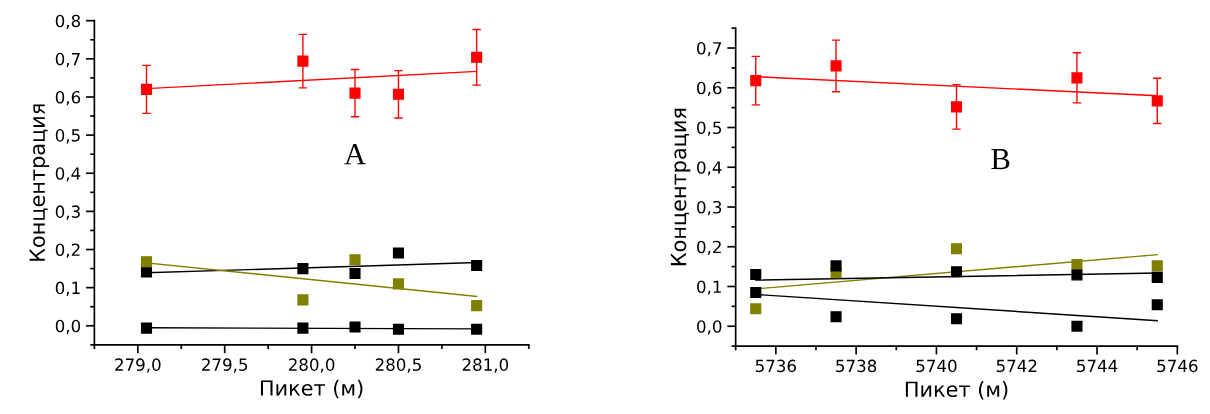 The width and height of the screenshot is (1210, 414). Describe the element at coordinates (398, 365) in the screenshot. I see `x-tick-label: 280,5` at that location.